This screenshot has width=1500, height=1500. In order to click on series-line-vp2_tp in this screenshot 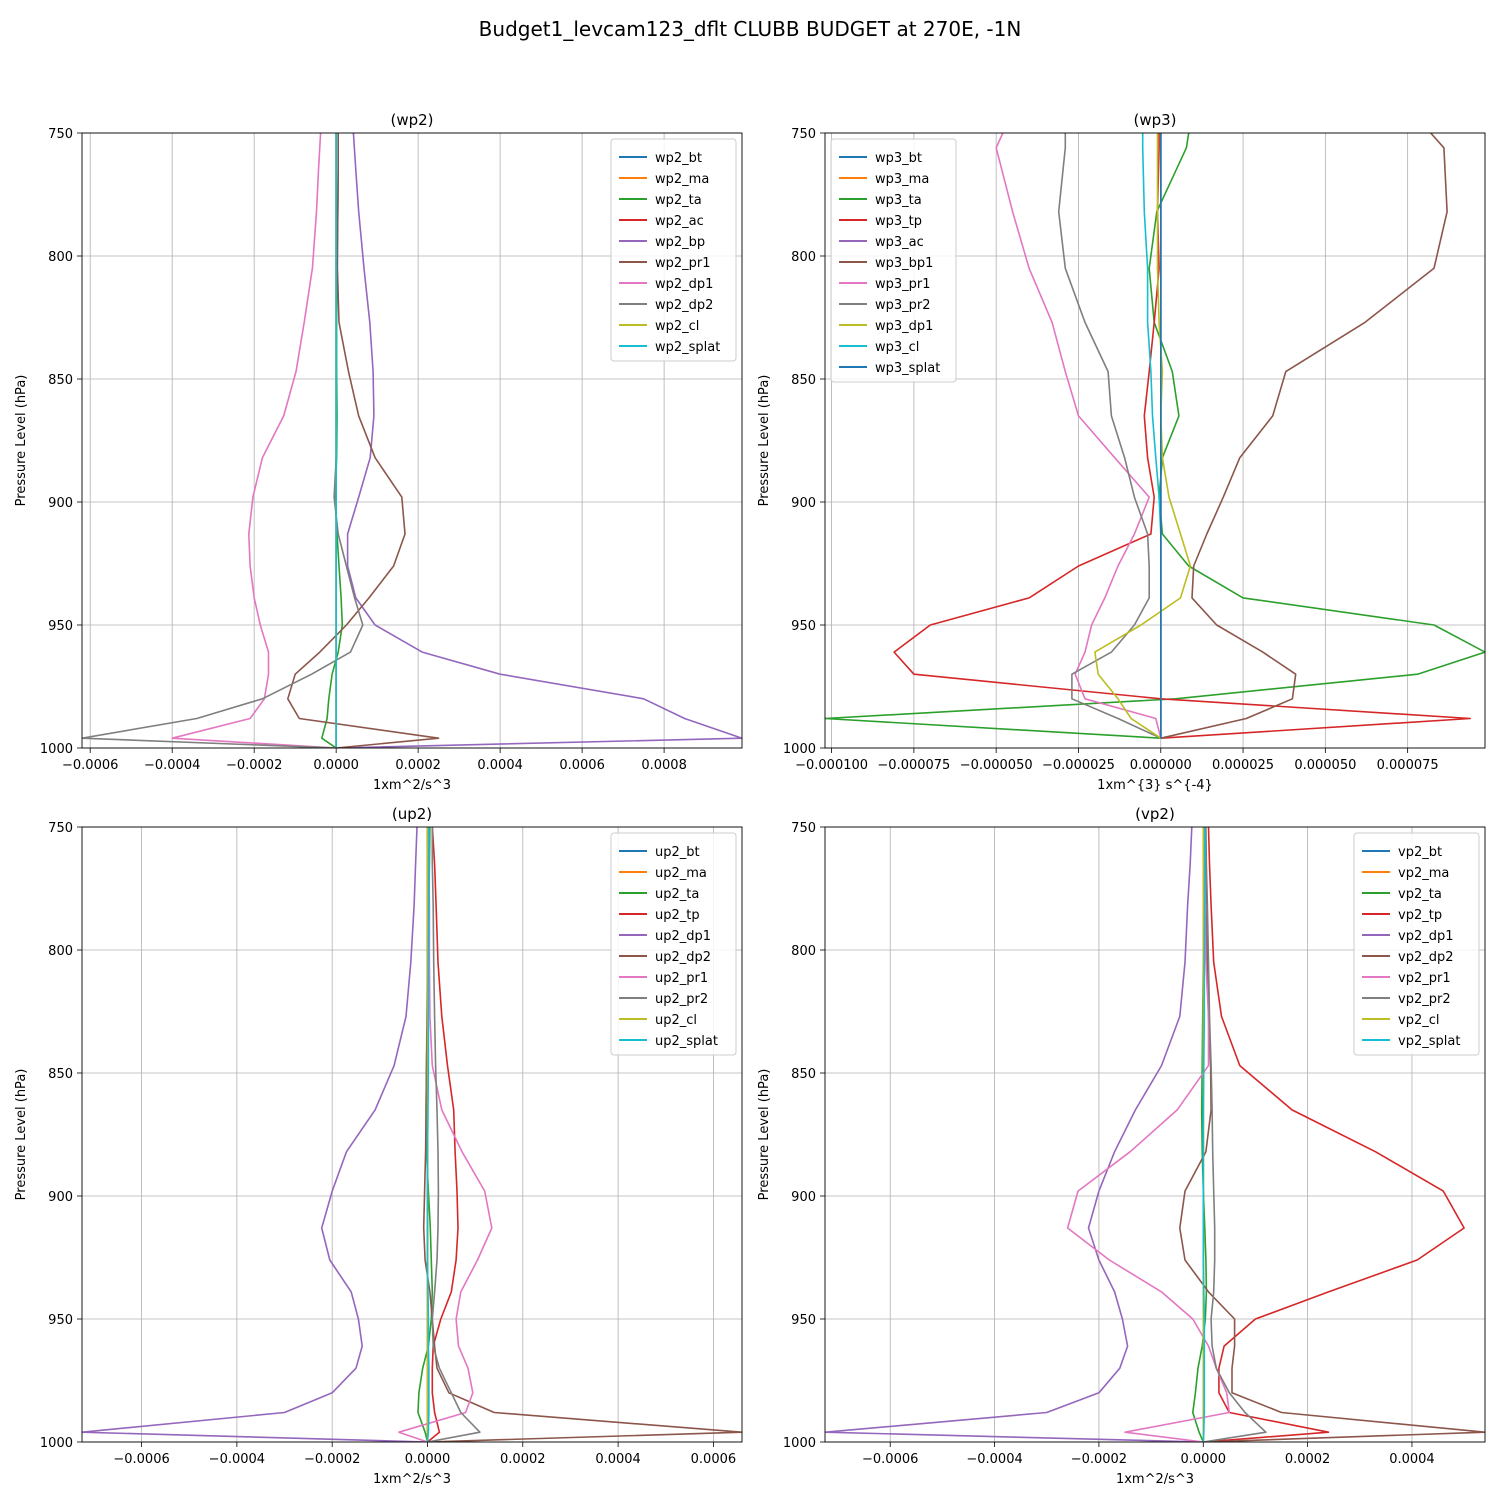, I will do `click(1334, 1134)`.